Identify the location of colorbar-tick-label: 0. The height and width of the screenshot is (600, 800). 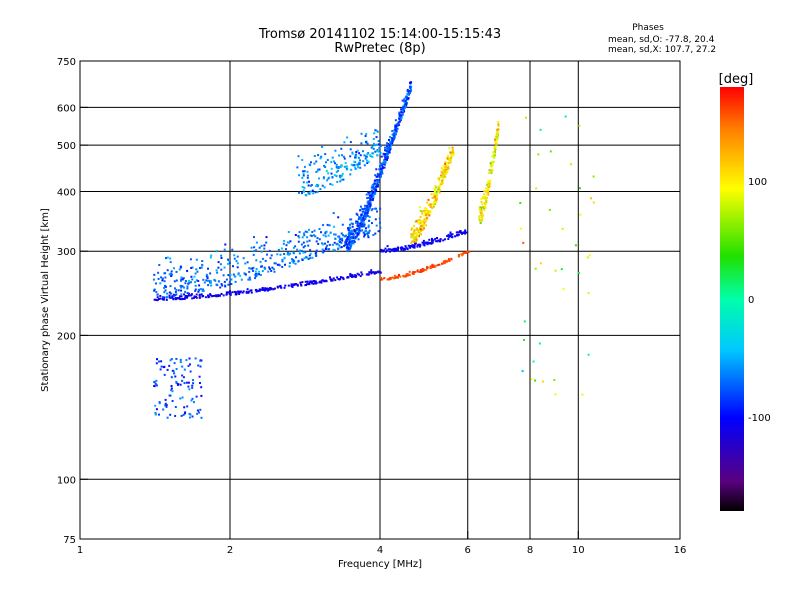
(751, 300).